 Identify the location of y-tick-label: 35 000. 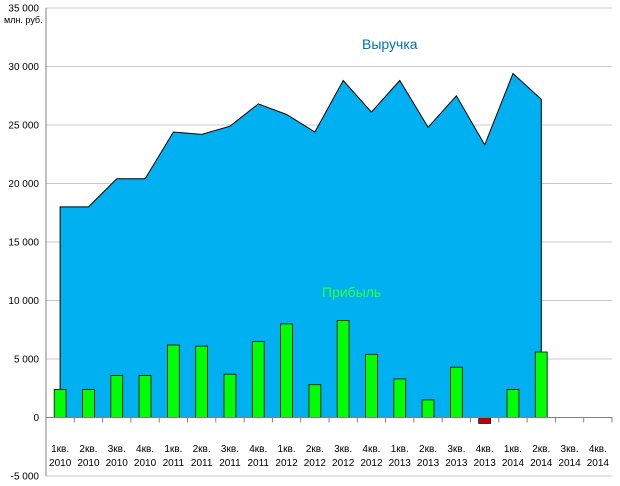
(23, 9).